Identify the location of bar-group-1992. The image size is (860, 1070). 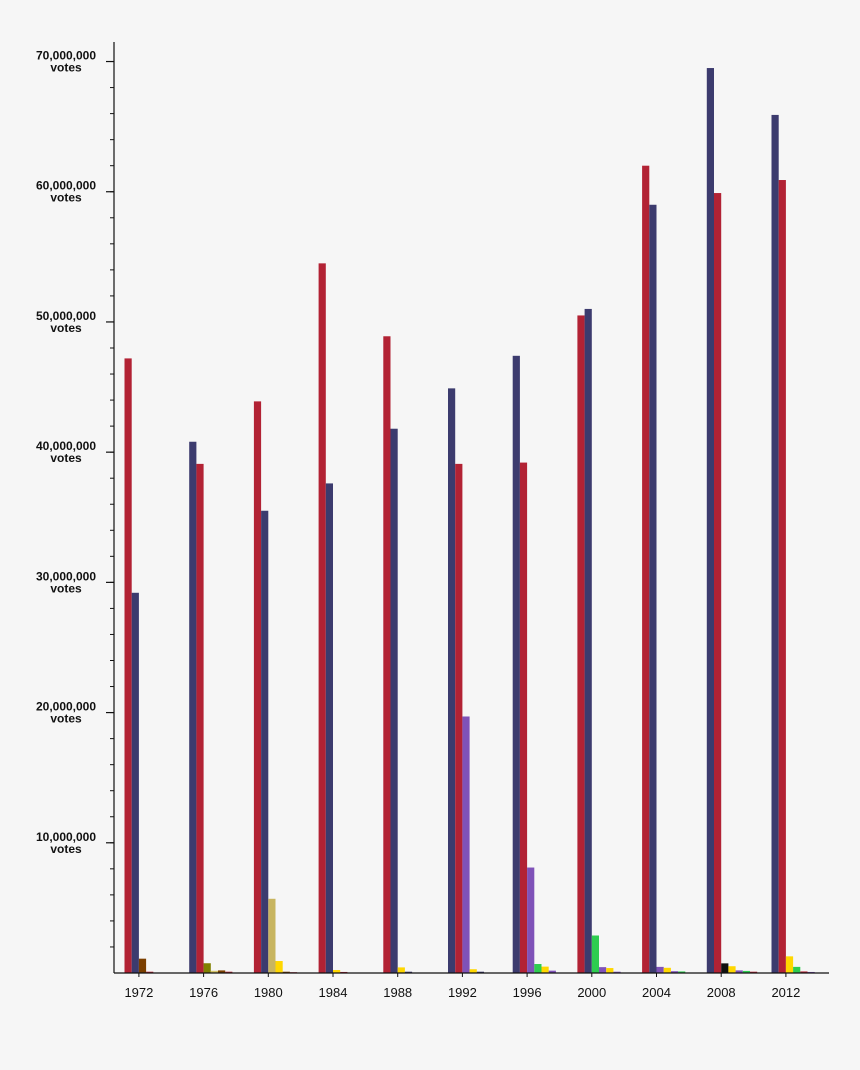
(466, 680).